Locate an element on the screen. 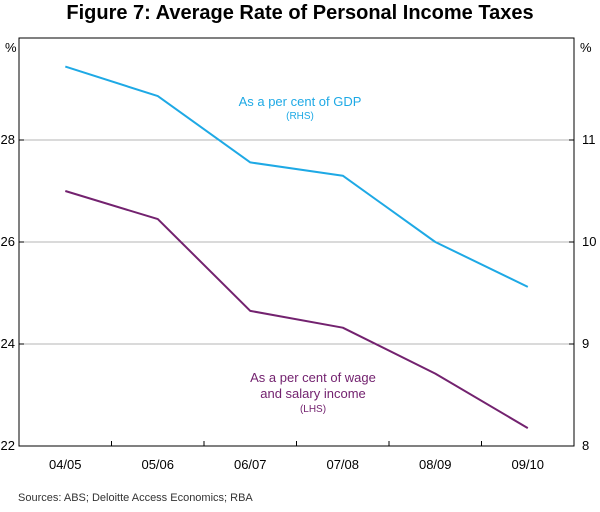  right-axis-ticks: 8 9 10 11 is located at coordinates (582, 292).